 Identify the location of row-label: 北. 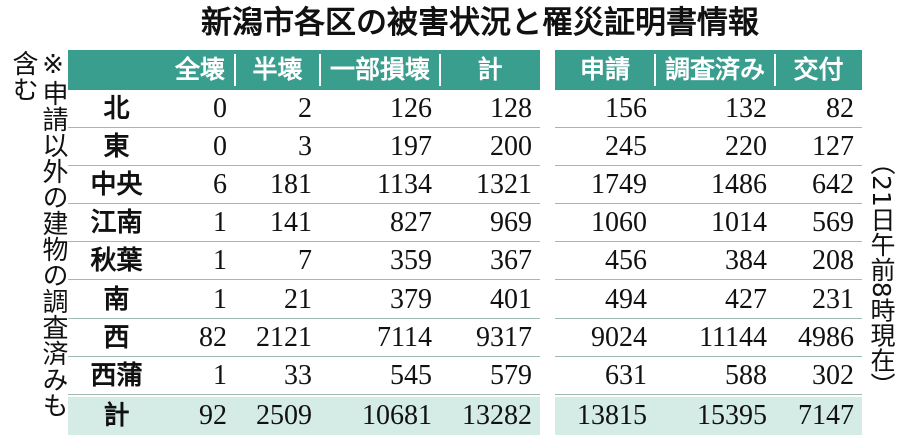
(116, 109).